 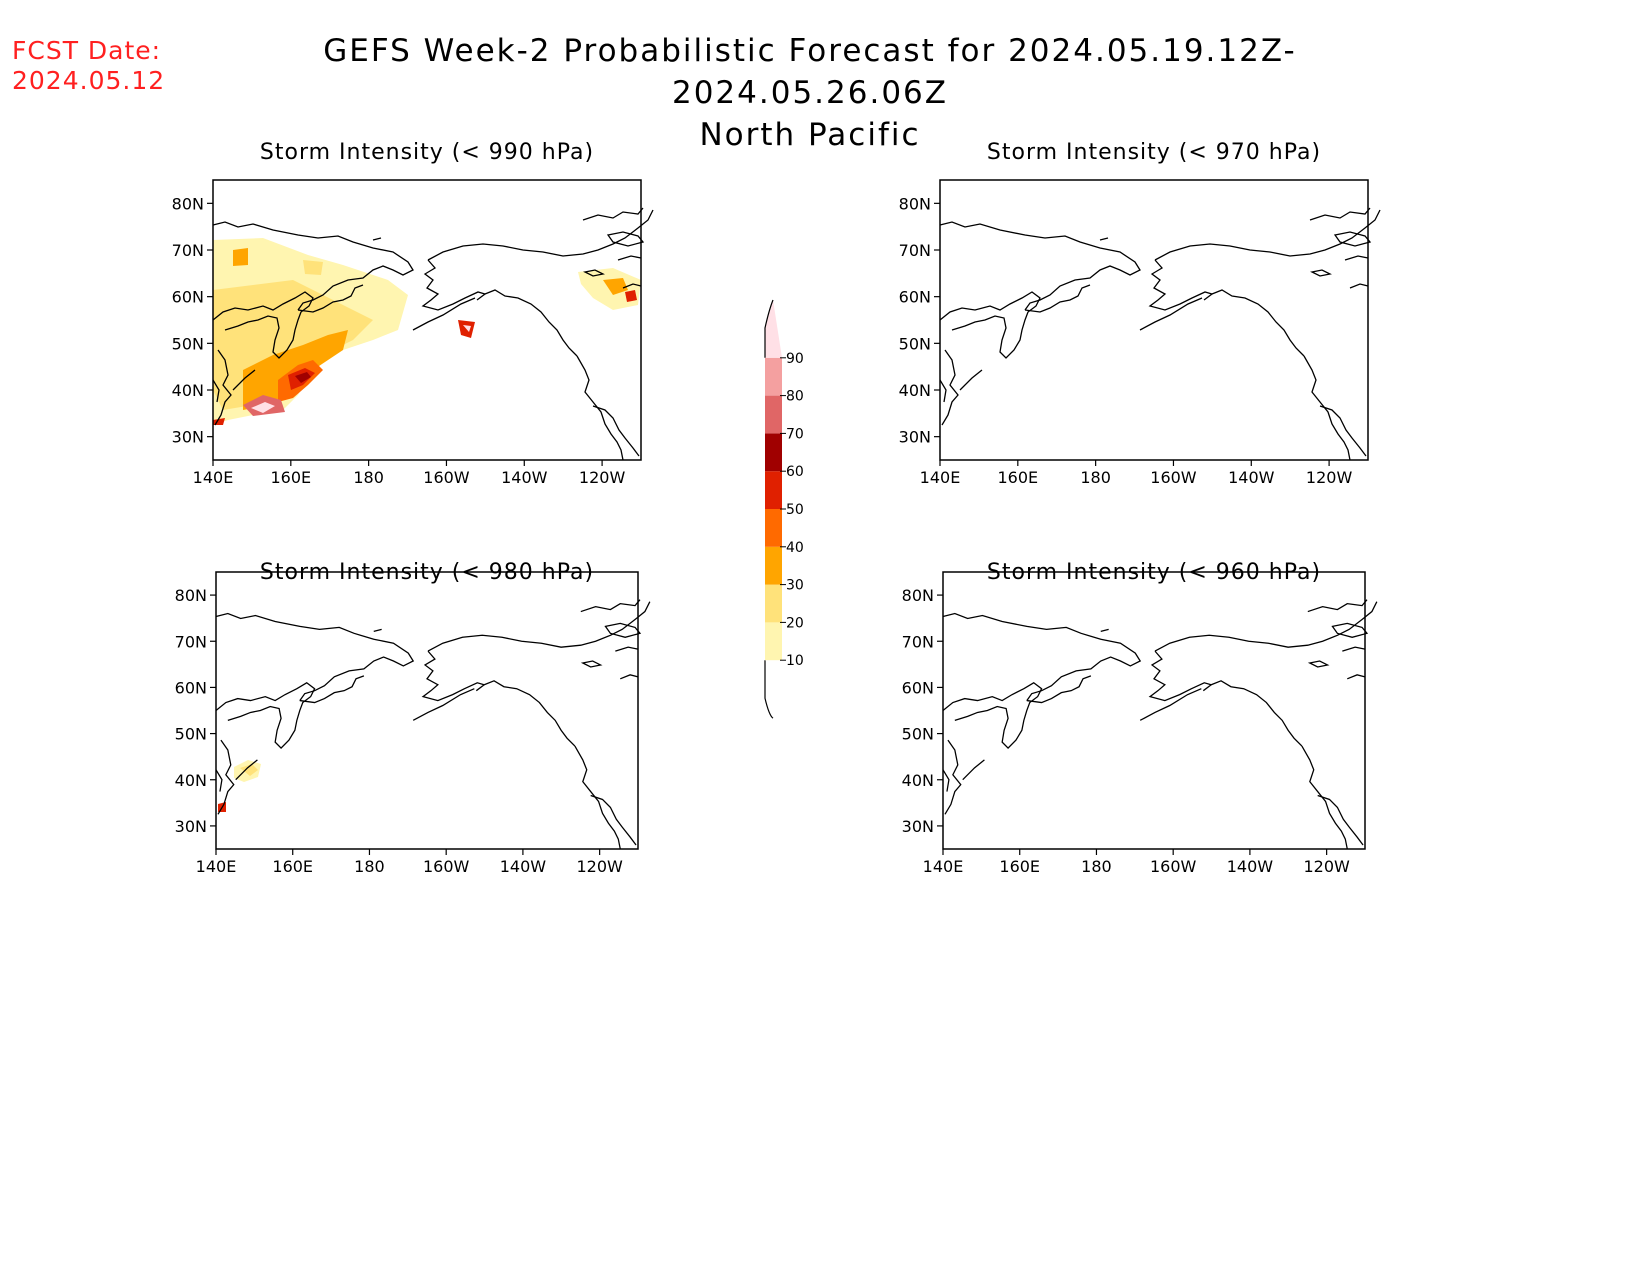 What do you see at coordinates (795, 510) in the screenshot?
I see `colorbar-label: 50` at bounding box center [795, 510].